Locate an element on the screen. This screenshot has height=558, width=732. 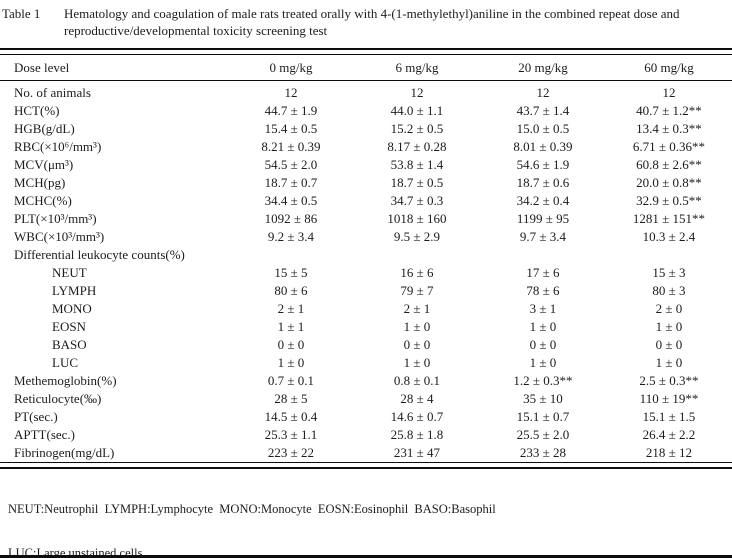
cell-value: 78 ± 6 is located at coordinates (543, 290).